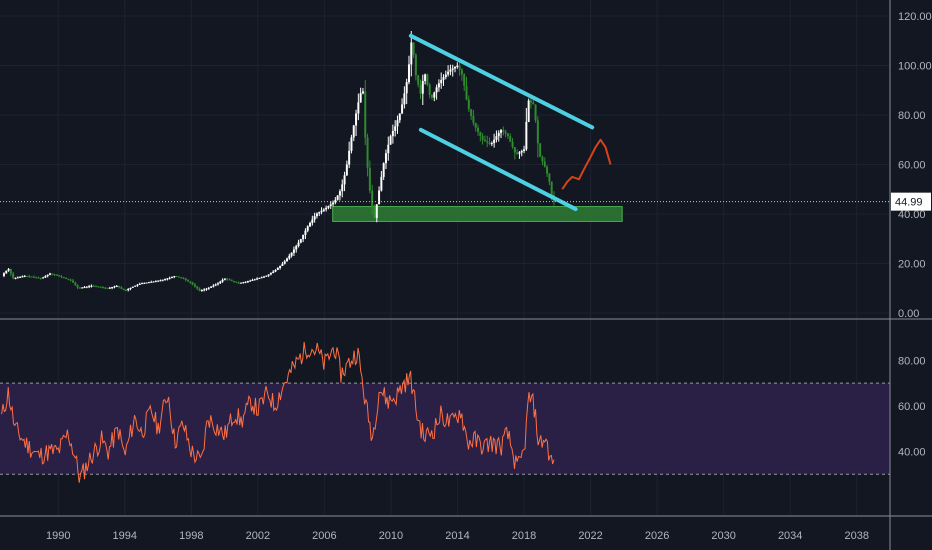 The width and height of the screenshot is (932, 550). I want to click on rsi-tick-label: 80.00, so click(912, 361).